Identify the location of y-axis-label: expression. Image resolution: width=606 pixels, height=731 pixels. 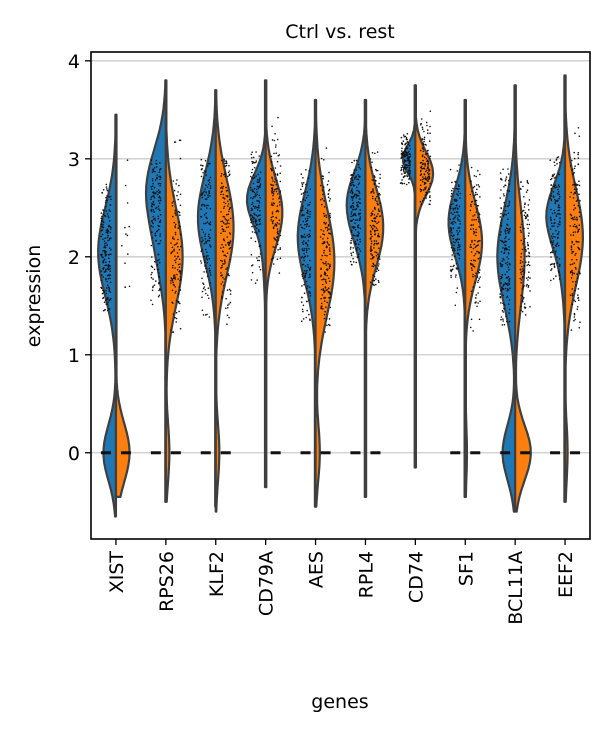
(34, 296).